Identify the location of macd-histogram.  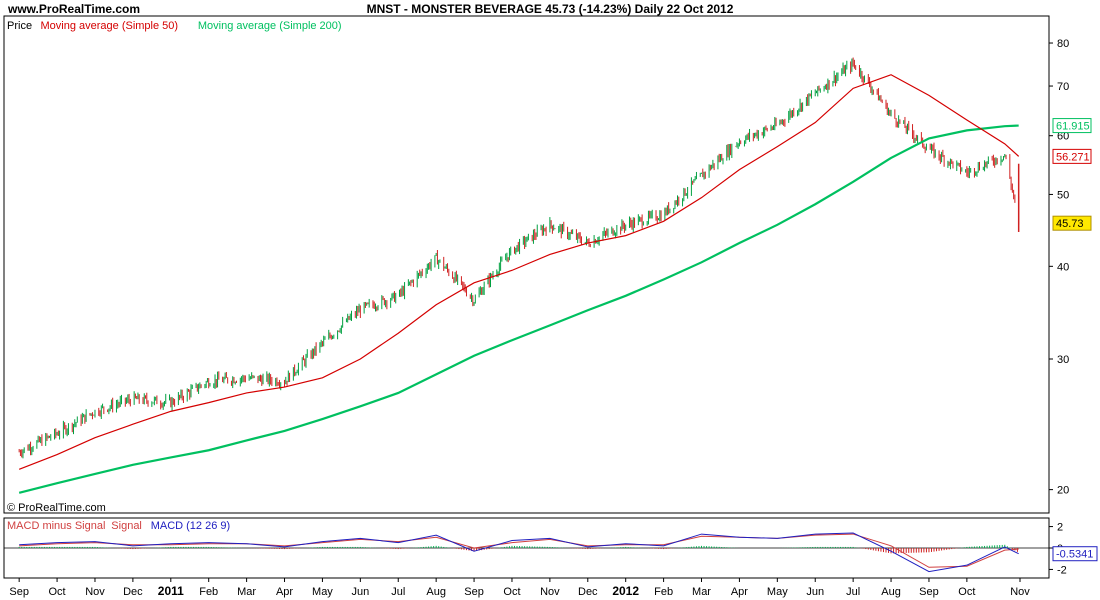
(518, 549).